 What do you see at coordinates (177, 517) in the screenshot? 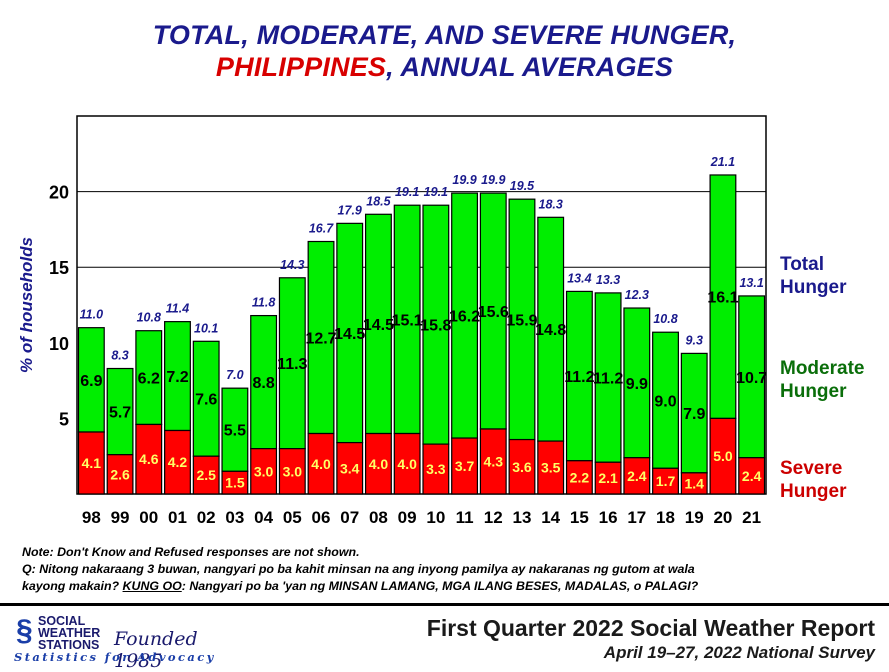
I see `x-tick-label: 01` at bounding box center [177, 517].